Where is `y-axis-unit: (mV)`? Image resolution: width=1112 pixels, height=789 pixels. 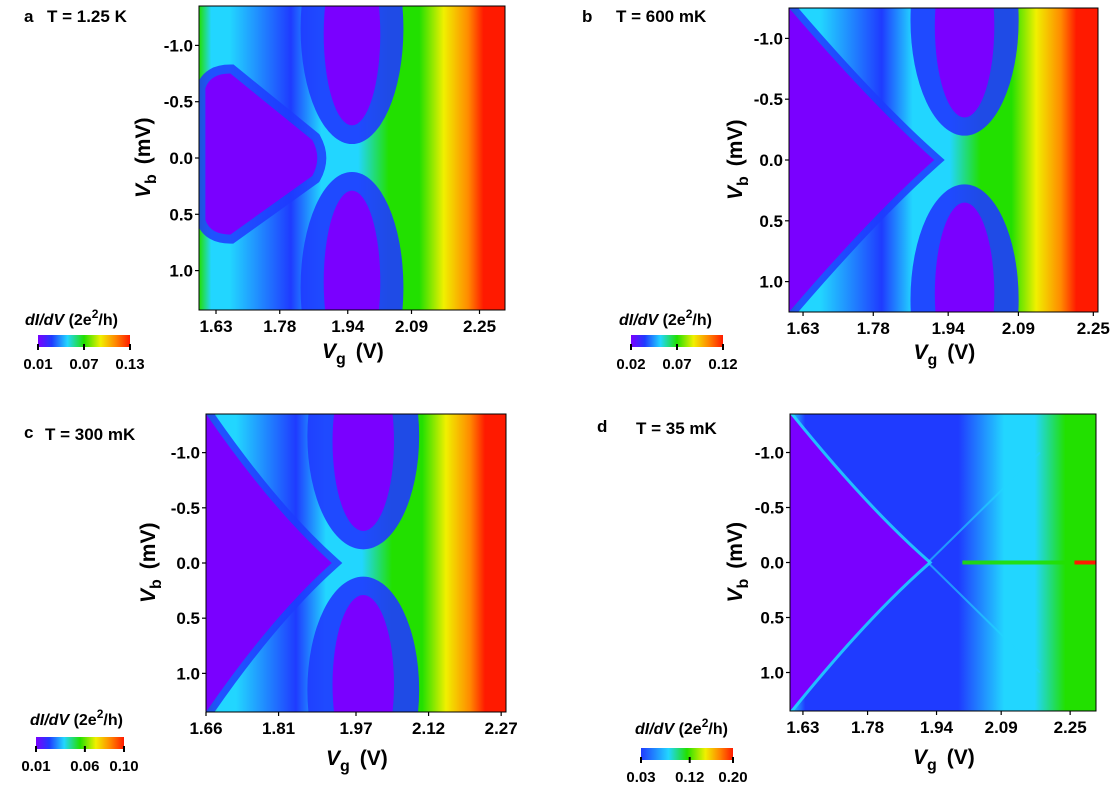 y-axis-unit: (mV) is located at coordinates (735, 545).